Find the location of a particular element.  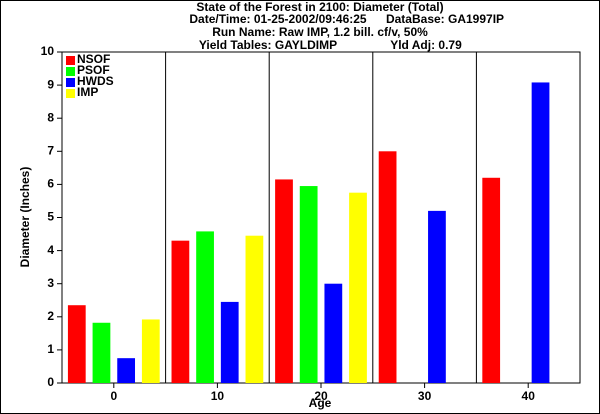

database: DataBase: GA1997IP is located at coordinates (445, 19).